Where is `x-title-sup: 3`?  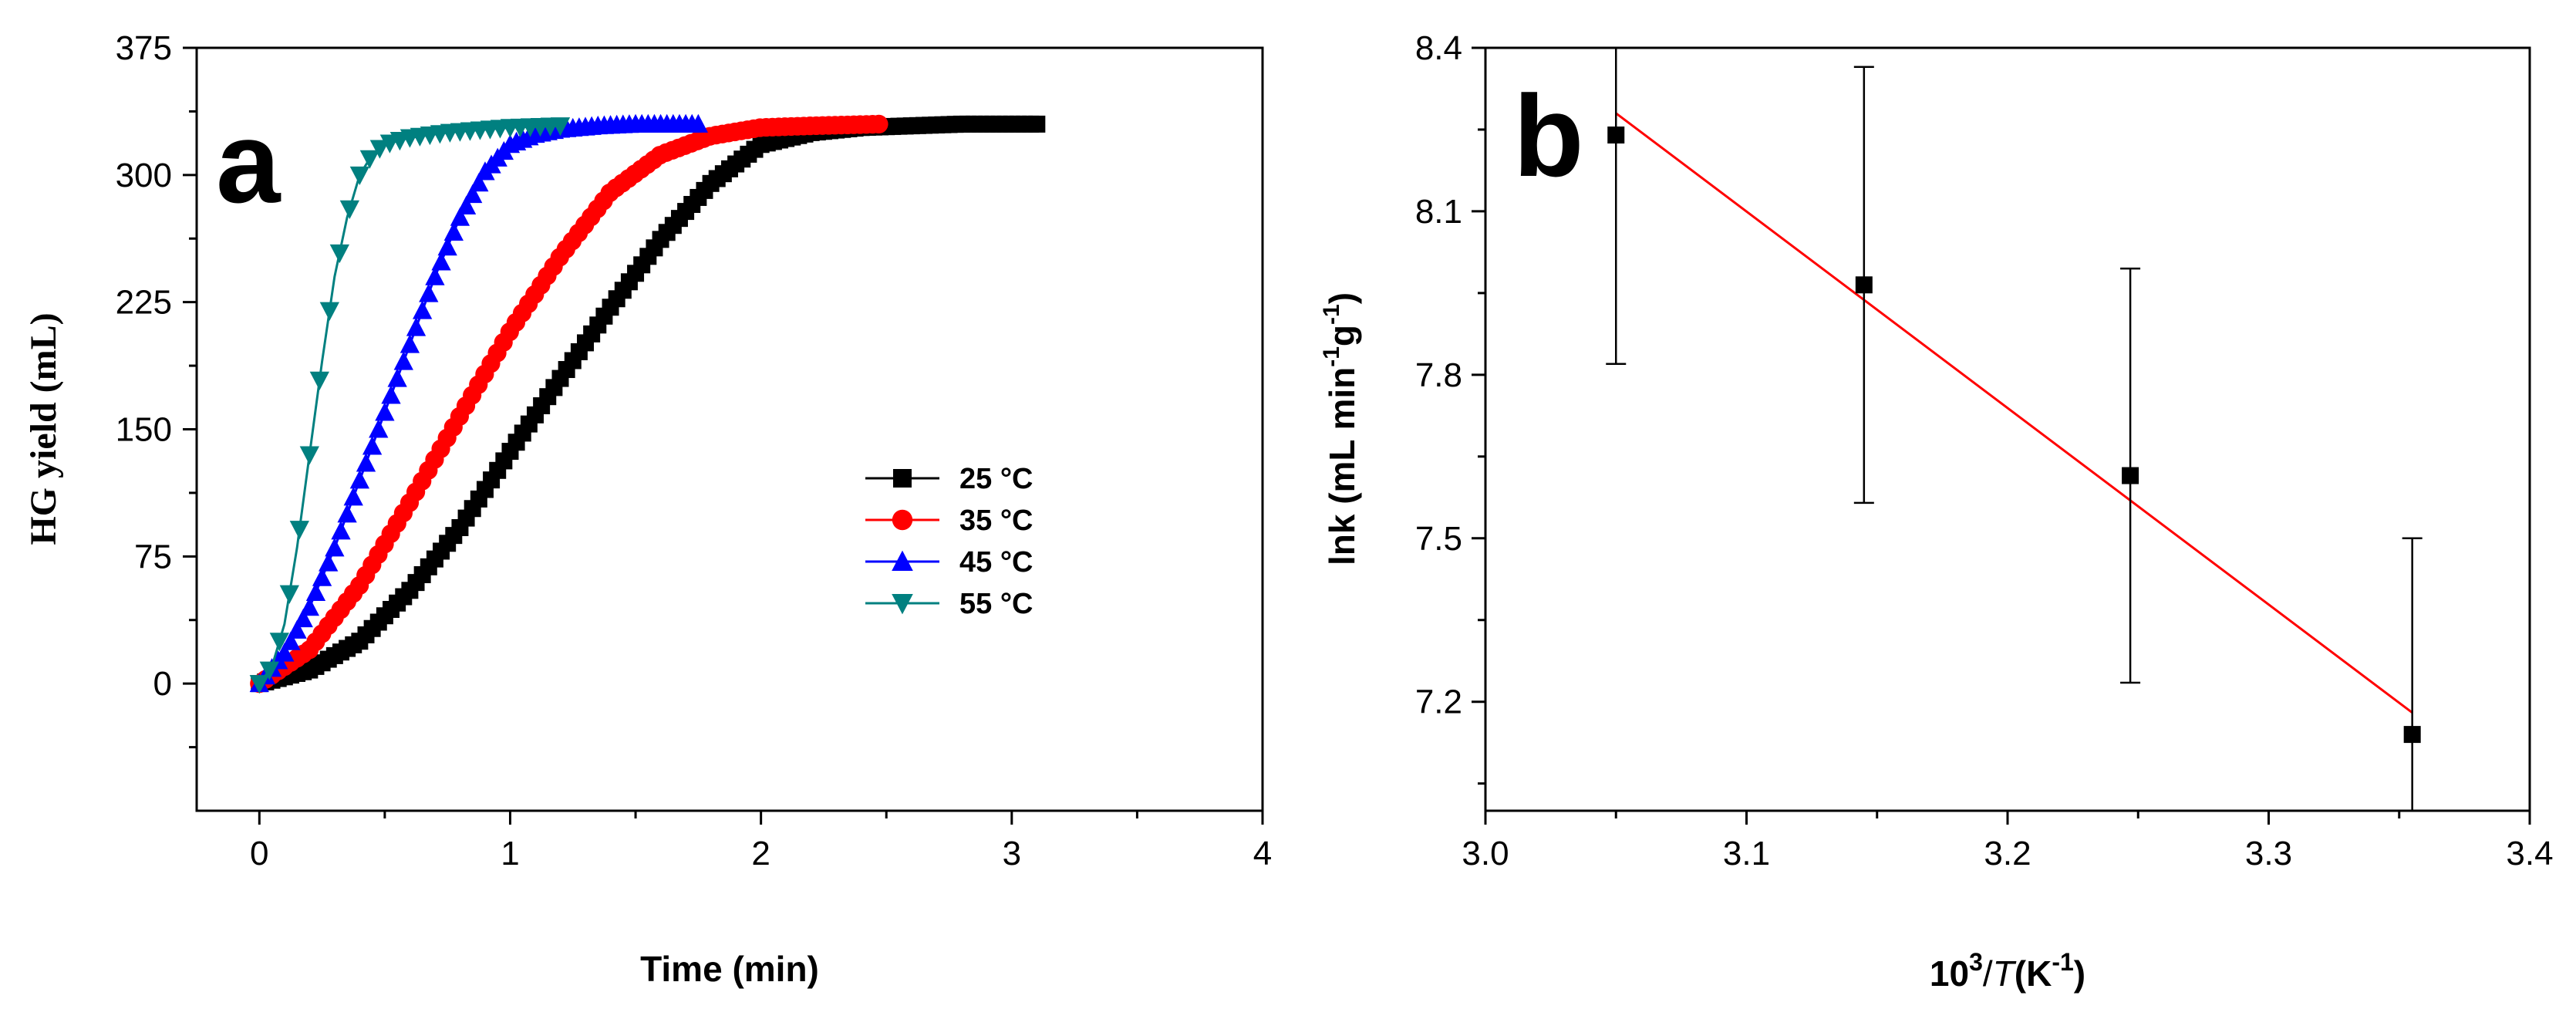
x-title-sup: 3 is located at coordinates (1976, 962).